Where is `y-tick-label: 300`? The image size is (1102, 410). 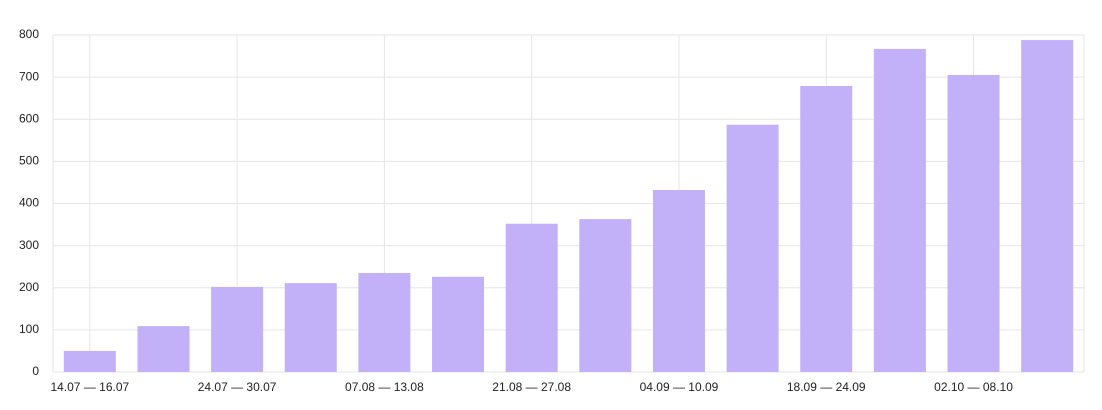 y-tick-label: 300 is located at coordinates (29, 245).